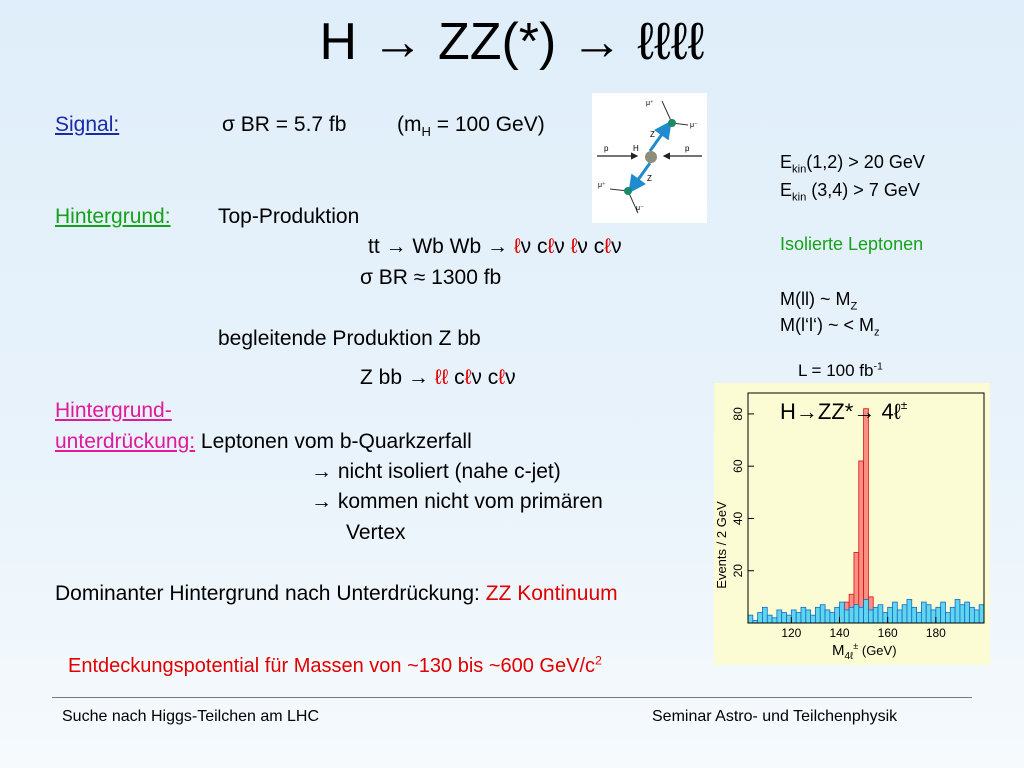  I want to click on mass-window-ll: M(ll) ~ MZ, so click(818, 300).